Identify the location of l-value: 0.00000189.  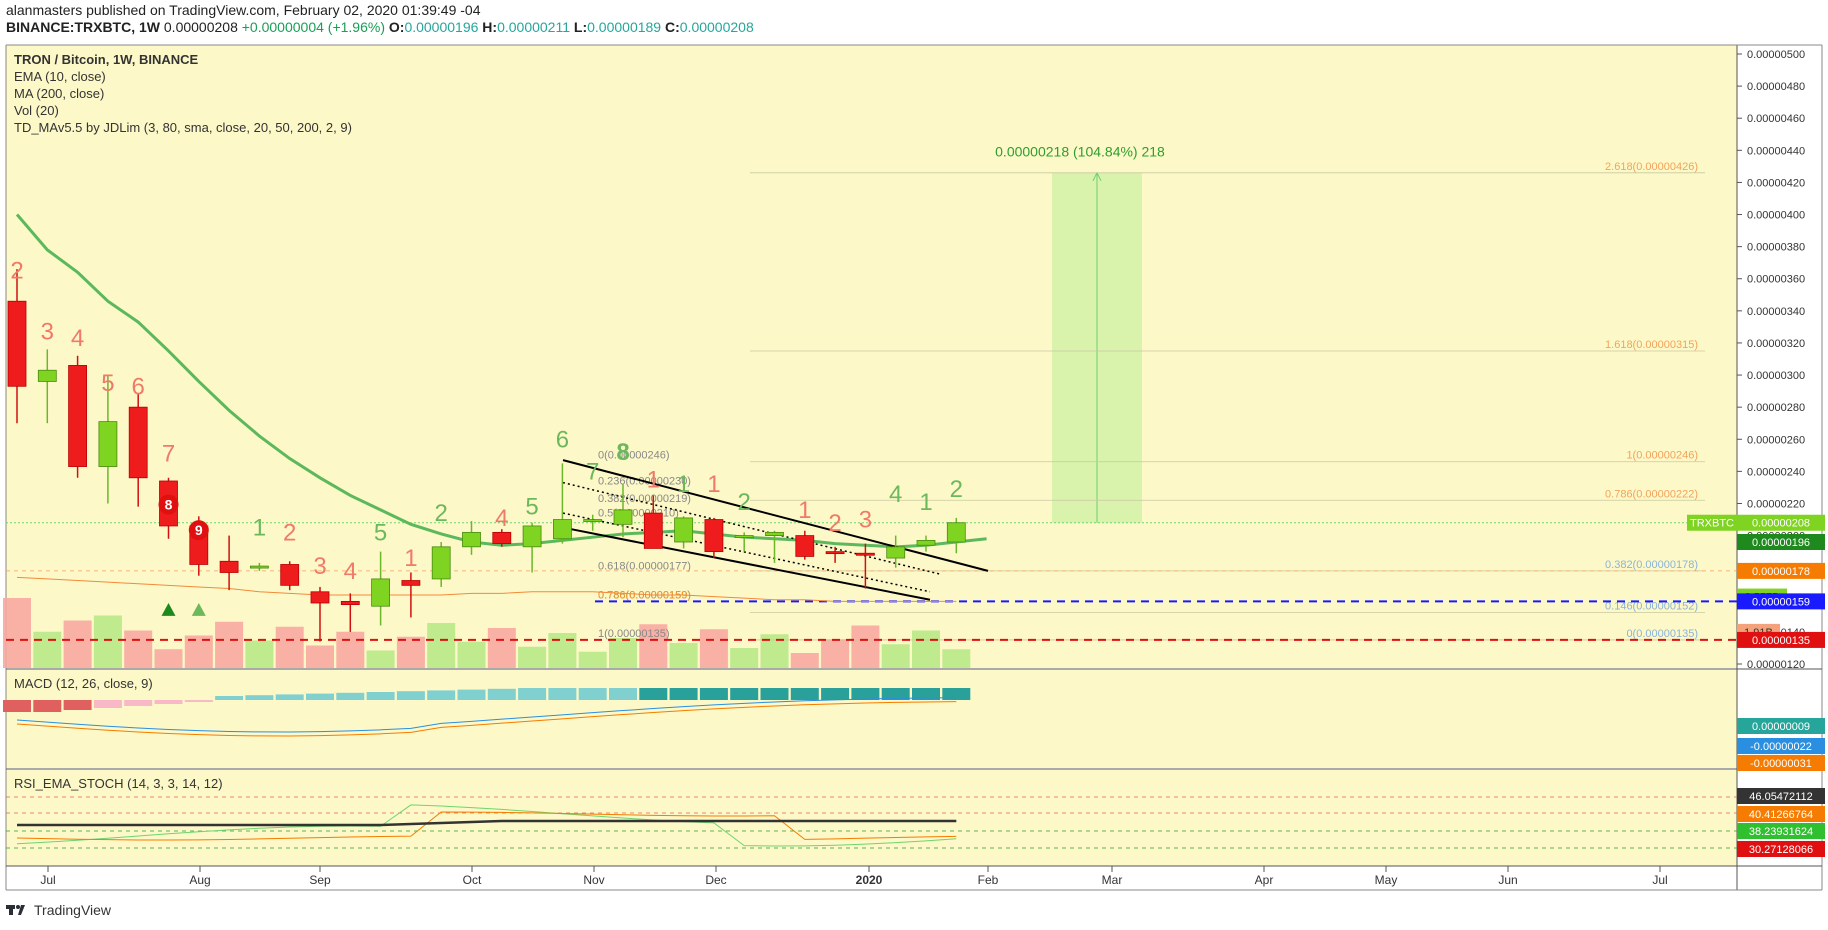
(624, 27).